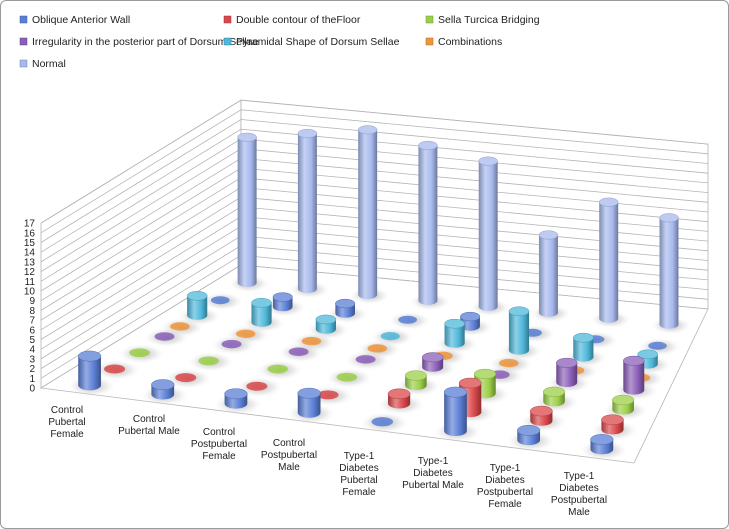 The width and height of the screenshot is (729, 529). Describe the element at coordinates (32, 311) in the screenshot. I see `y-tick-label: 8` at that location.